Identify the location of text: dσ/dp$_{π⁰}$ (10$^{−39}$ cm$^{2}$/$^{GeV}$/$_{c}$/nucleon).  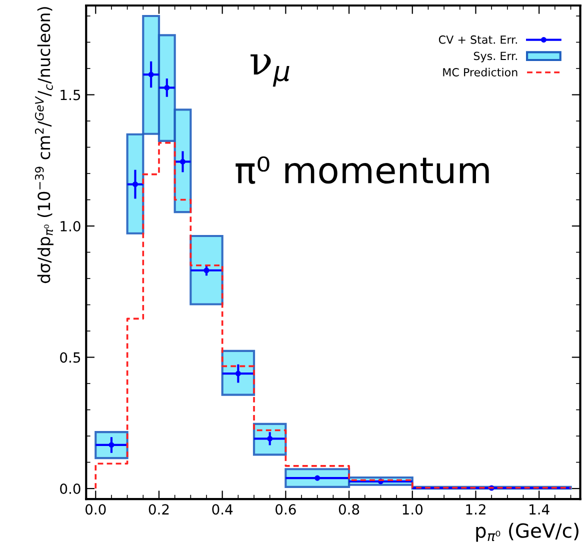
(44, 145).